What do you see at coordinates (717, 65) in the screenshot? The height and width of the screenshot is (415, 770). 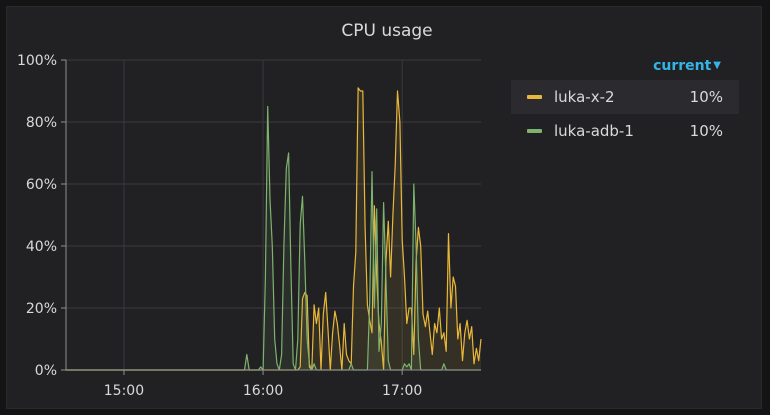 I see `caret-down-icon: ▼` at bounding box center [717, 65].